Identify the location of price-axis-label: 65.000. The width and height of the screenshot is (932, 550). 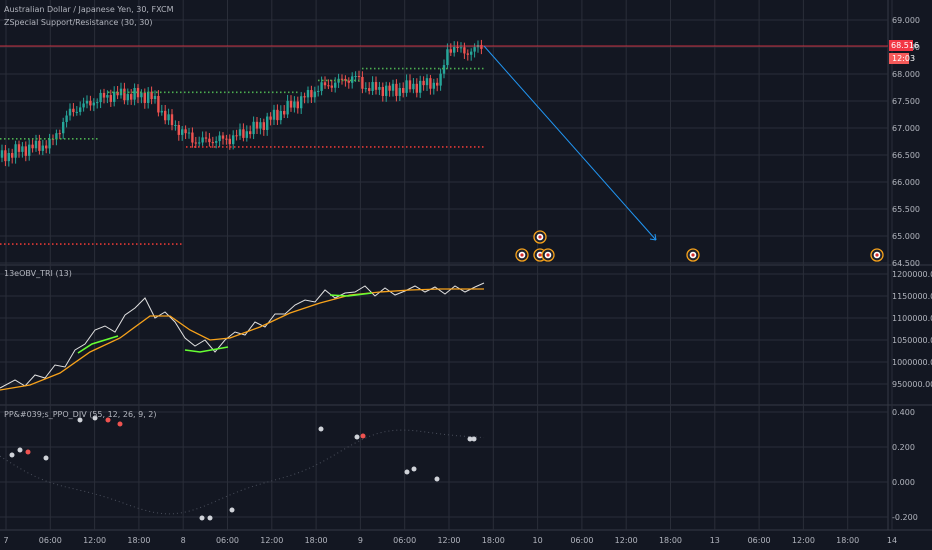
(906, 236).